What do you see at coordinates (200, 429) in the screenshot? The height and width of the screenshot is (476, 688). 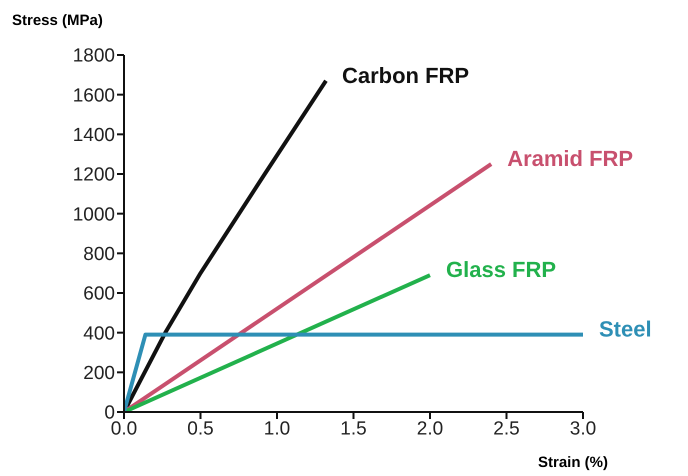 I see `x-tick-label: 0.5` at bounding box center [200, 429].